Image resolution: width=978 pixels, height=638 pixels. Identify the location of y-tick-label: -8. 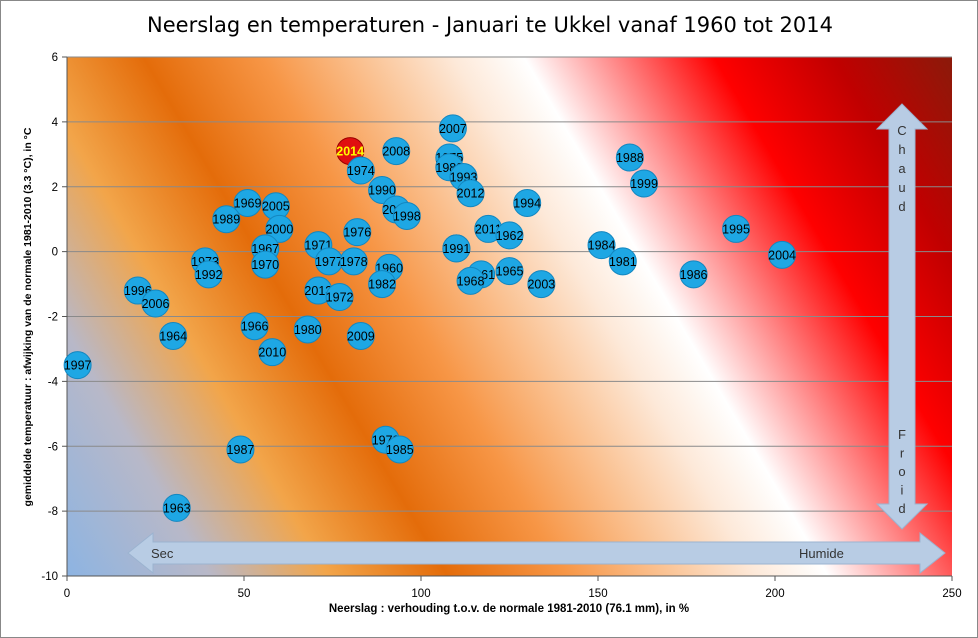
(53, 512).